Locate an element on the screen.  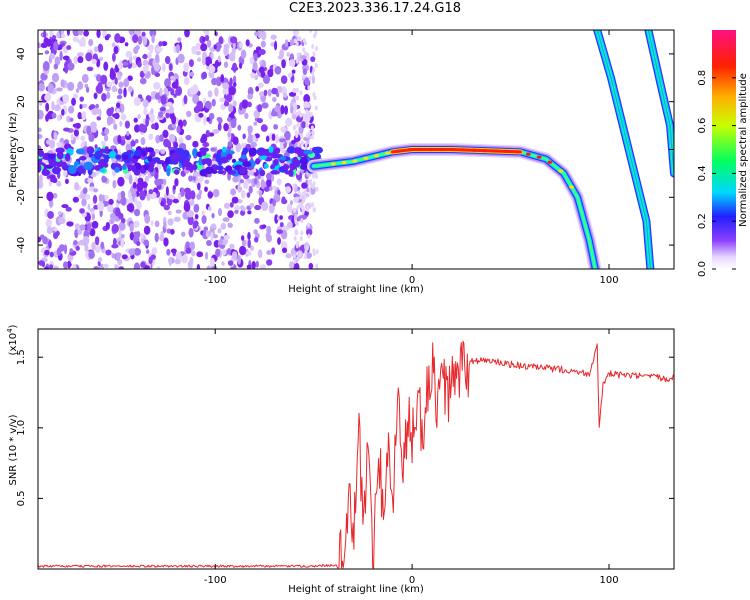
snr-ylabel: SNR (10 * v/v) is located at coordinates (13, 449).